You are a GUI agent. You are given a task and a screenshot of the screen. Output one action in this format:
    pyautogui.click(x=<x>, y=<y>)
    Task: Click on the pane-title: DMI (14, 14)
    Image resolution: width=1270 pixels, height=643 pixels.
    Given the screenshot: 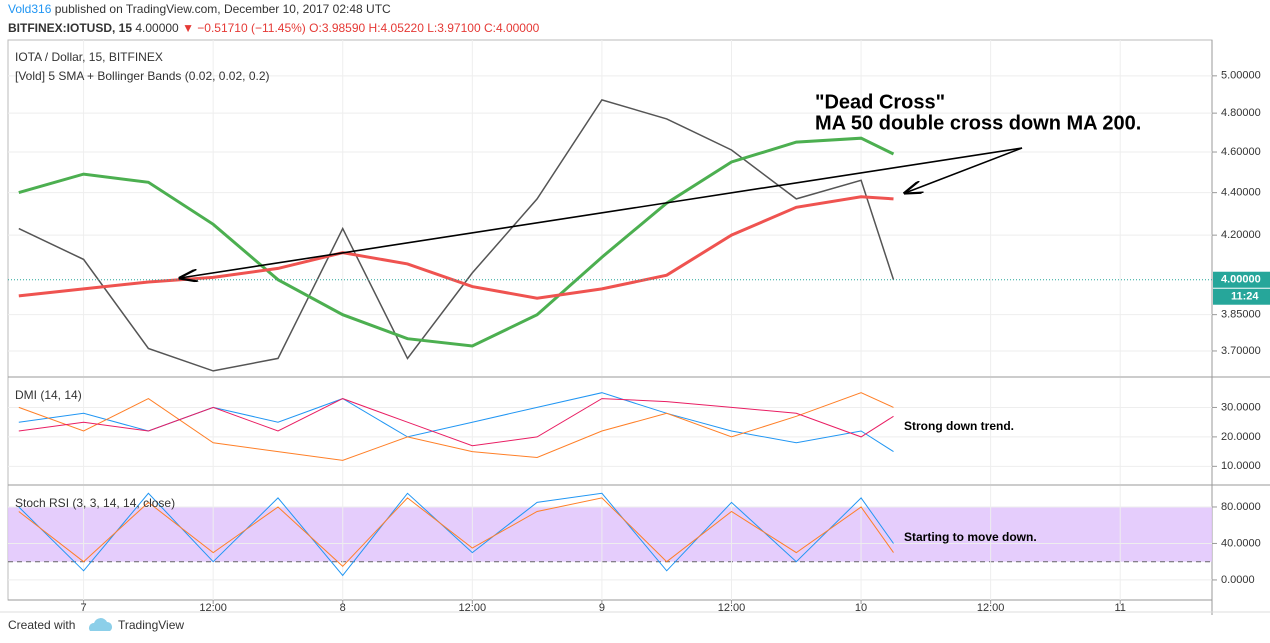 What is the action you would take?
    pyautogui.click(x=48, y=395)
    